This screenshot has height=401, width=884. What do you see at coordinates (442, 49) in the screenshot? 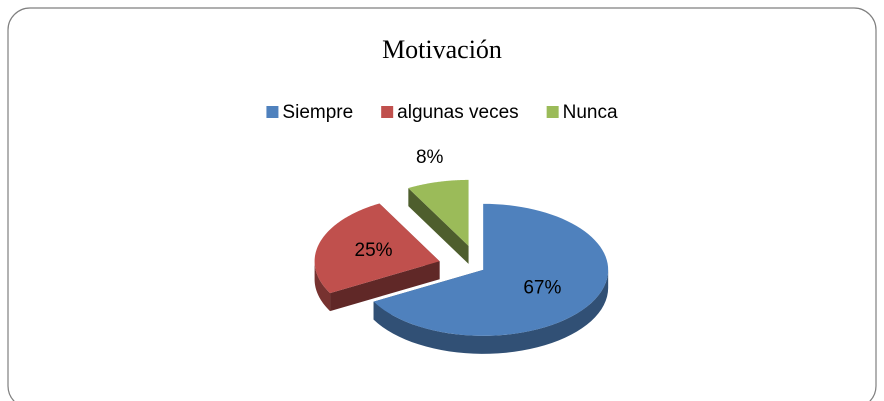
I see `chart-title: Motivación` at bounding box center [442, 49].